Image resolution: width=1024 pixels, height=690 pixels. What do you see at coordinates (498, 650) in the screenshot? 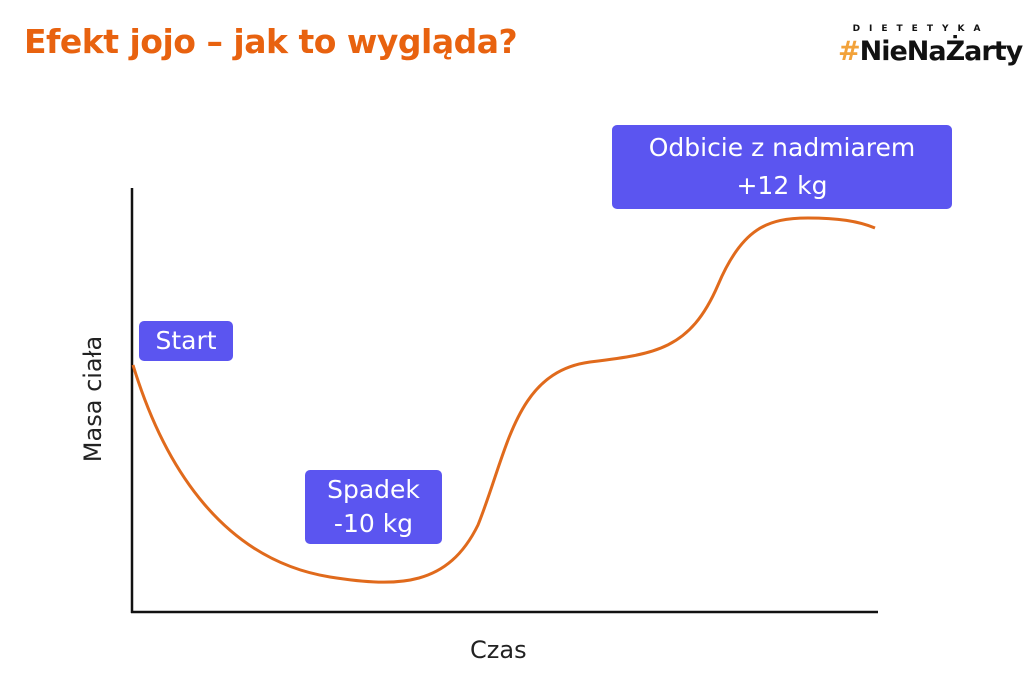
I see `x-axis-label: Czas` at bounding box center [498, 650].